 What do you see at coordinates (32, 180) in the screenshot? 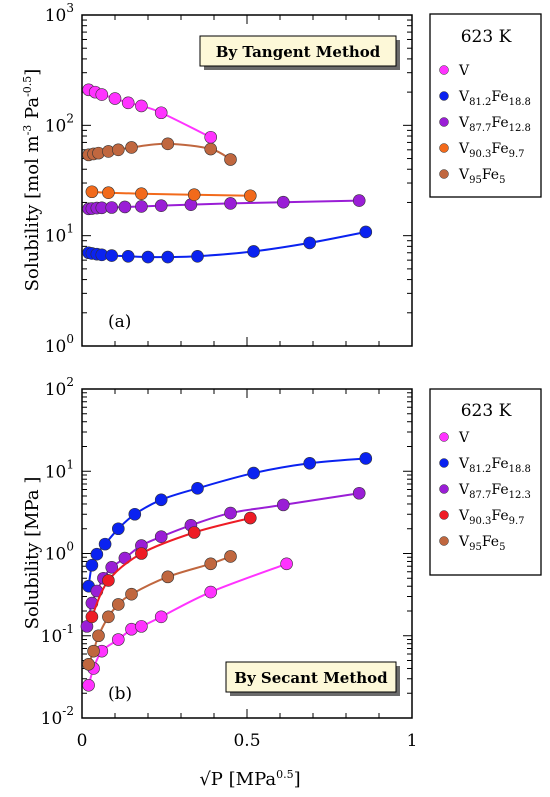
I see `panel-a-y-axis-title: Solubility [mol m-3 Pa-0.5]` at bounding box center [32, 180].